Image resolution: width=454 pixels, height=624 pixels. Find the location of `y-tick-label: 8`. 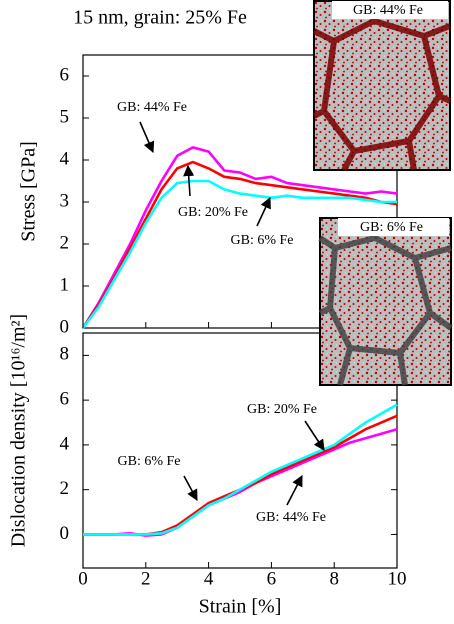

y-tick-label: 8 is located at coordinates (65, 354).